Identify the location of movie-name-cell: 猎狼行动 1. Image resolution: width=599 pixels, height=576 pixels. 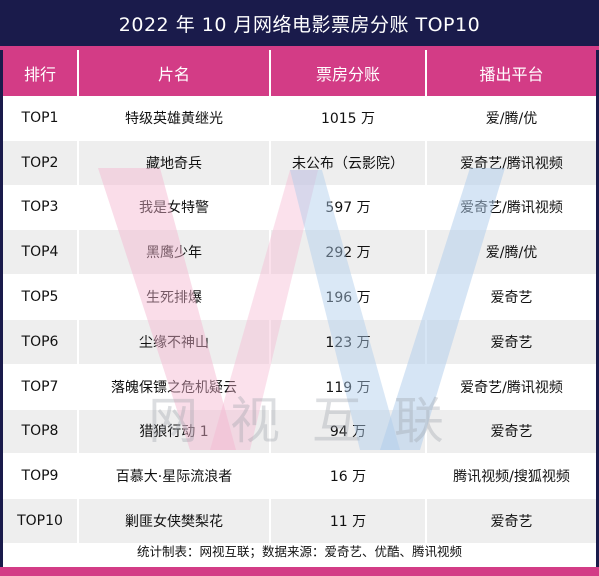
(175, 432).